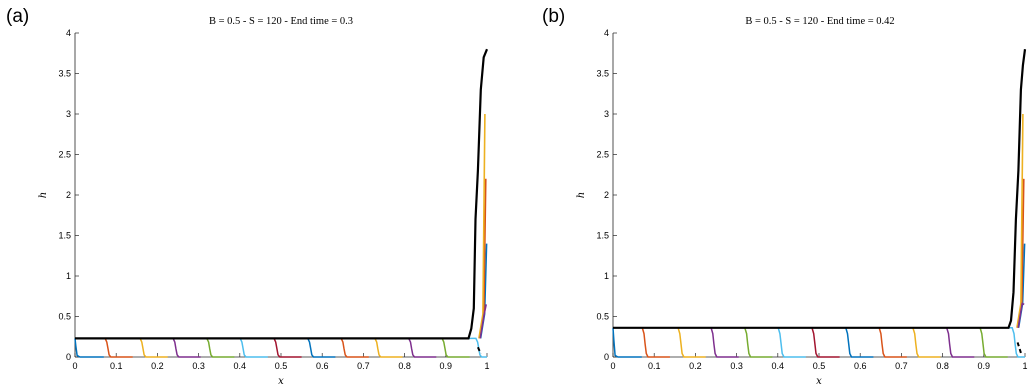  Describe the element at coordinates (553, 16) in the screenshot. I see `panel-label-b: (b)` at that location.